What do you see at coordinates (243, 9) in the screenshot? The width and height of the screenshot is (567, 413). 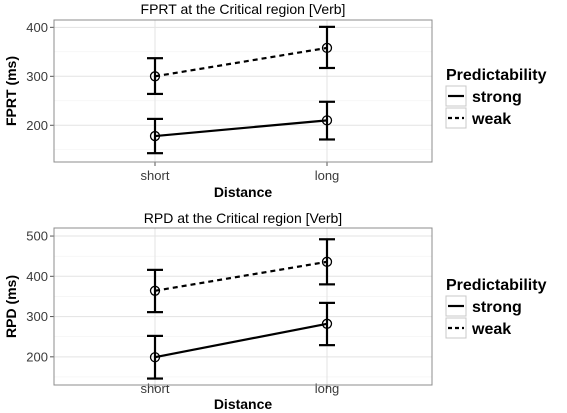 I see `chart-title: FPRT at the Critical region [Verb]` at bounding box center [243, 9].